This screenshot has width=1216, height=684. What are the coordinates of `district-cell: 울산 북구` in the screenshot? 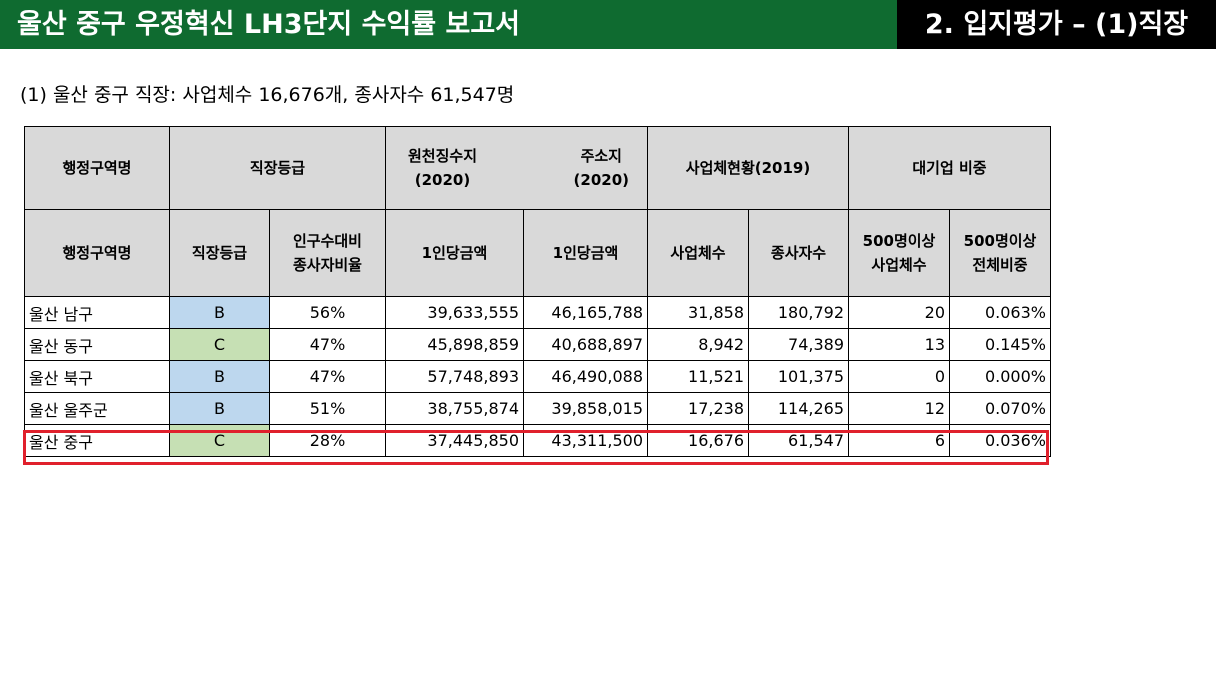 It's located at (97, 376).